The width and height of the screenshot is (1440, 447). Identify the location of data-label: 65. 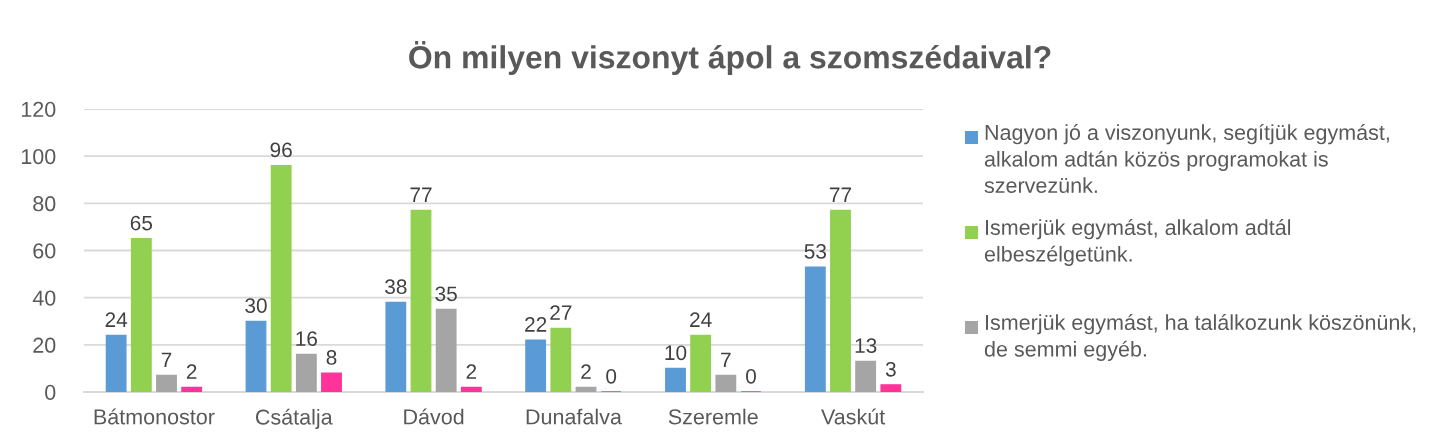
(141, 223).